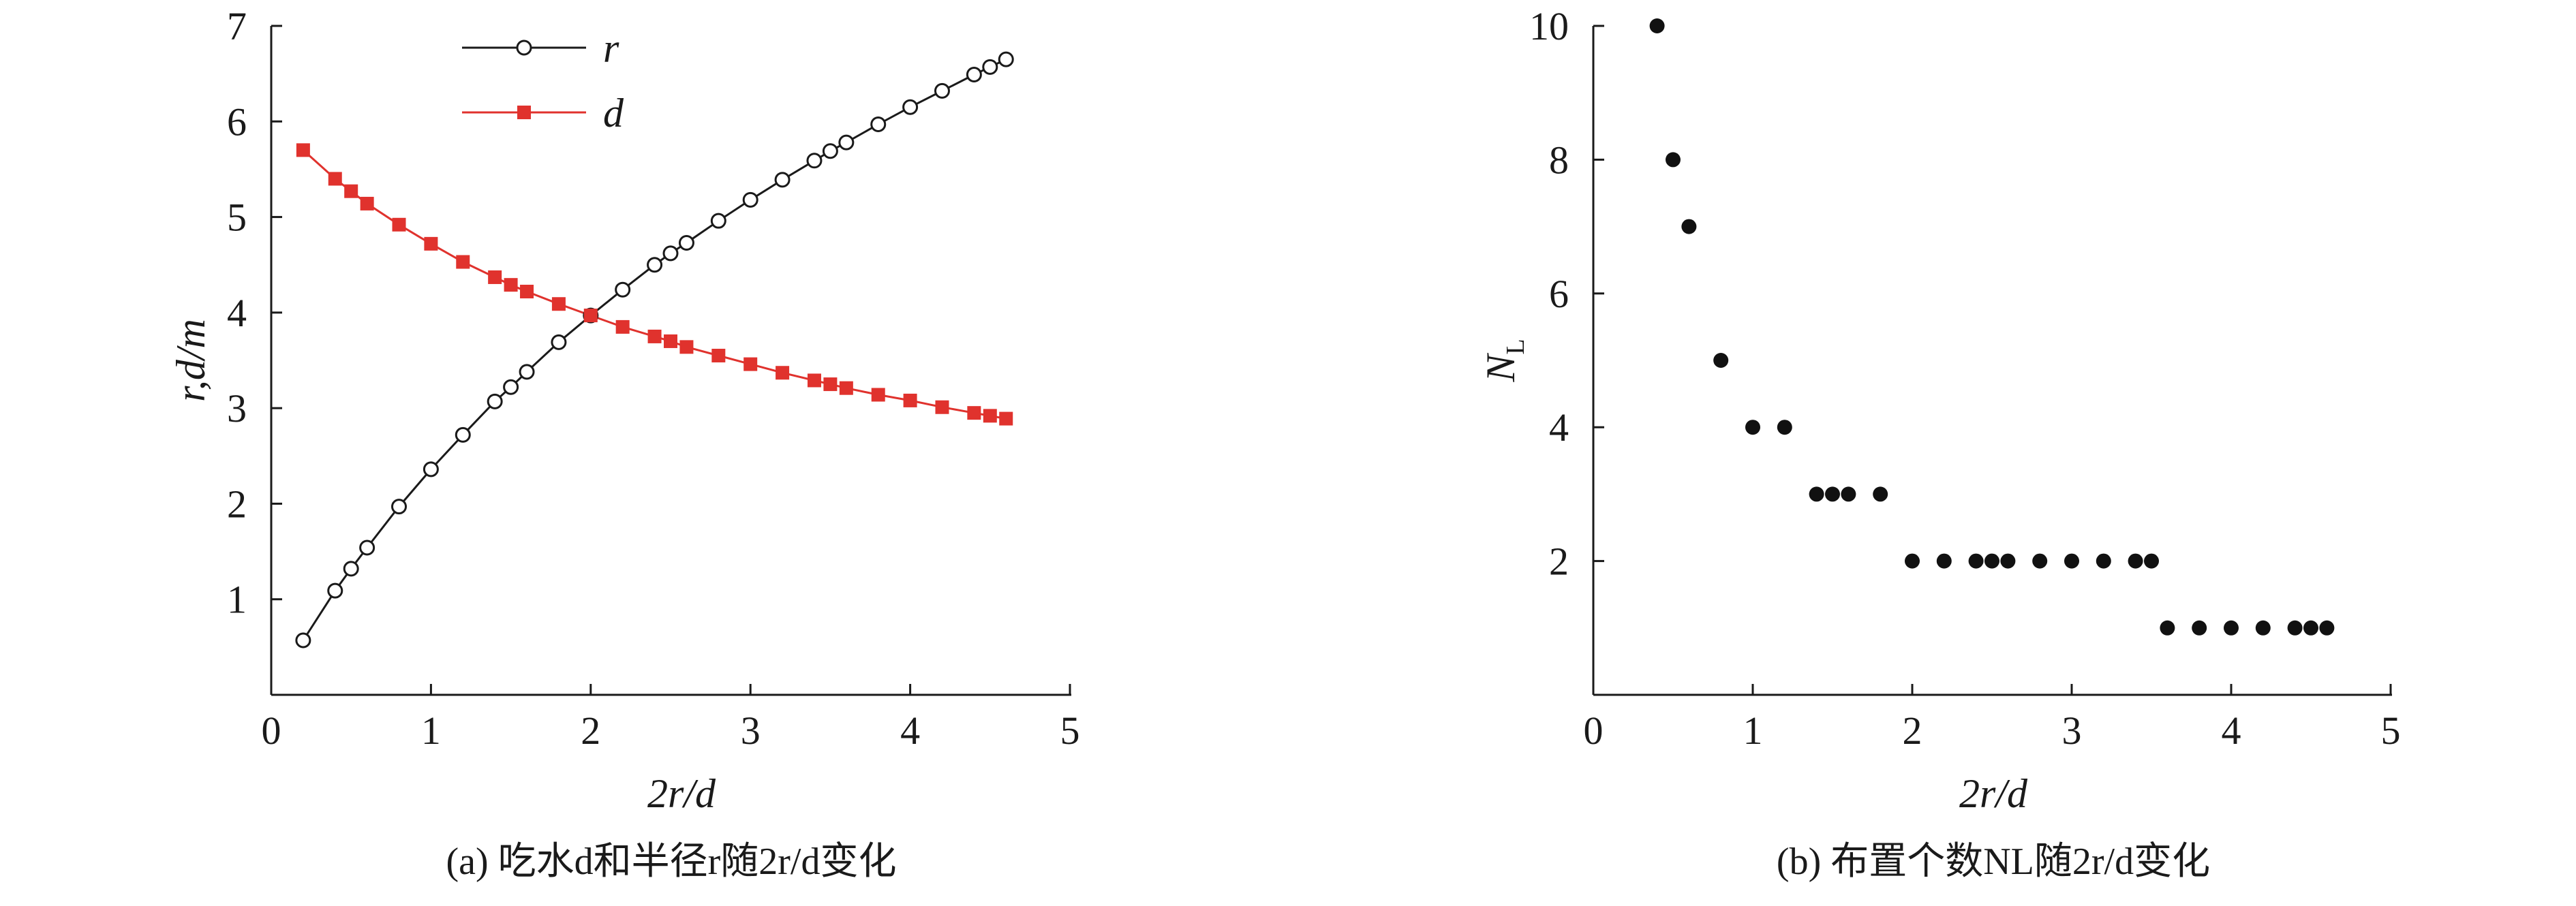  I want to click on legend-label-r: r, so click(611, 48).